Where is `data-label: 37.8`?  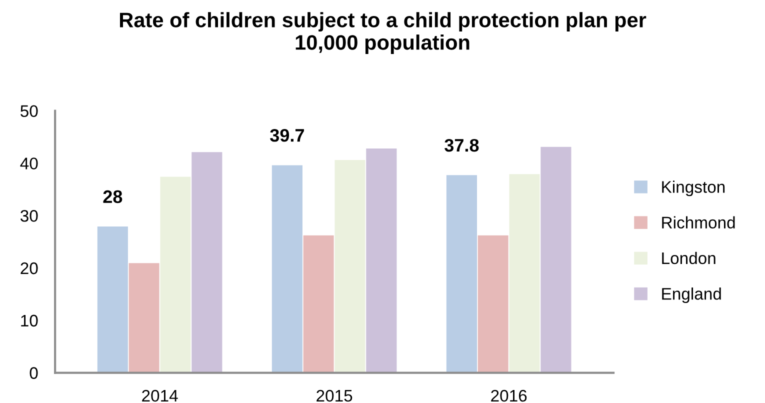 data-label: 37.8 is located at coordinates (461, 145).